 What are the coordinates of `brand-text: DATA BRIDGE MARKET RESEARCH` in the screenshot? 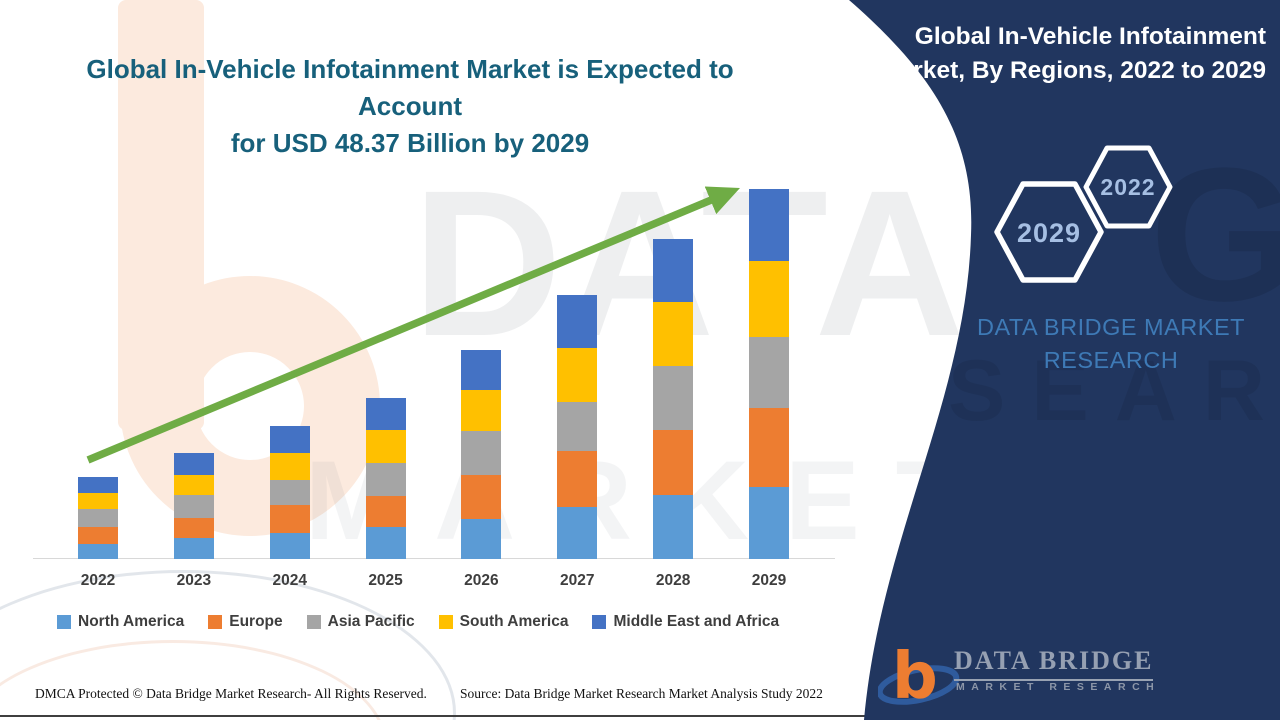 It's located at (1111, 343).